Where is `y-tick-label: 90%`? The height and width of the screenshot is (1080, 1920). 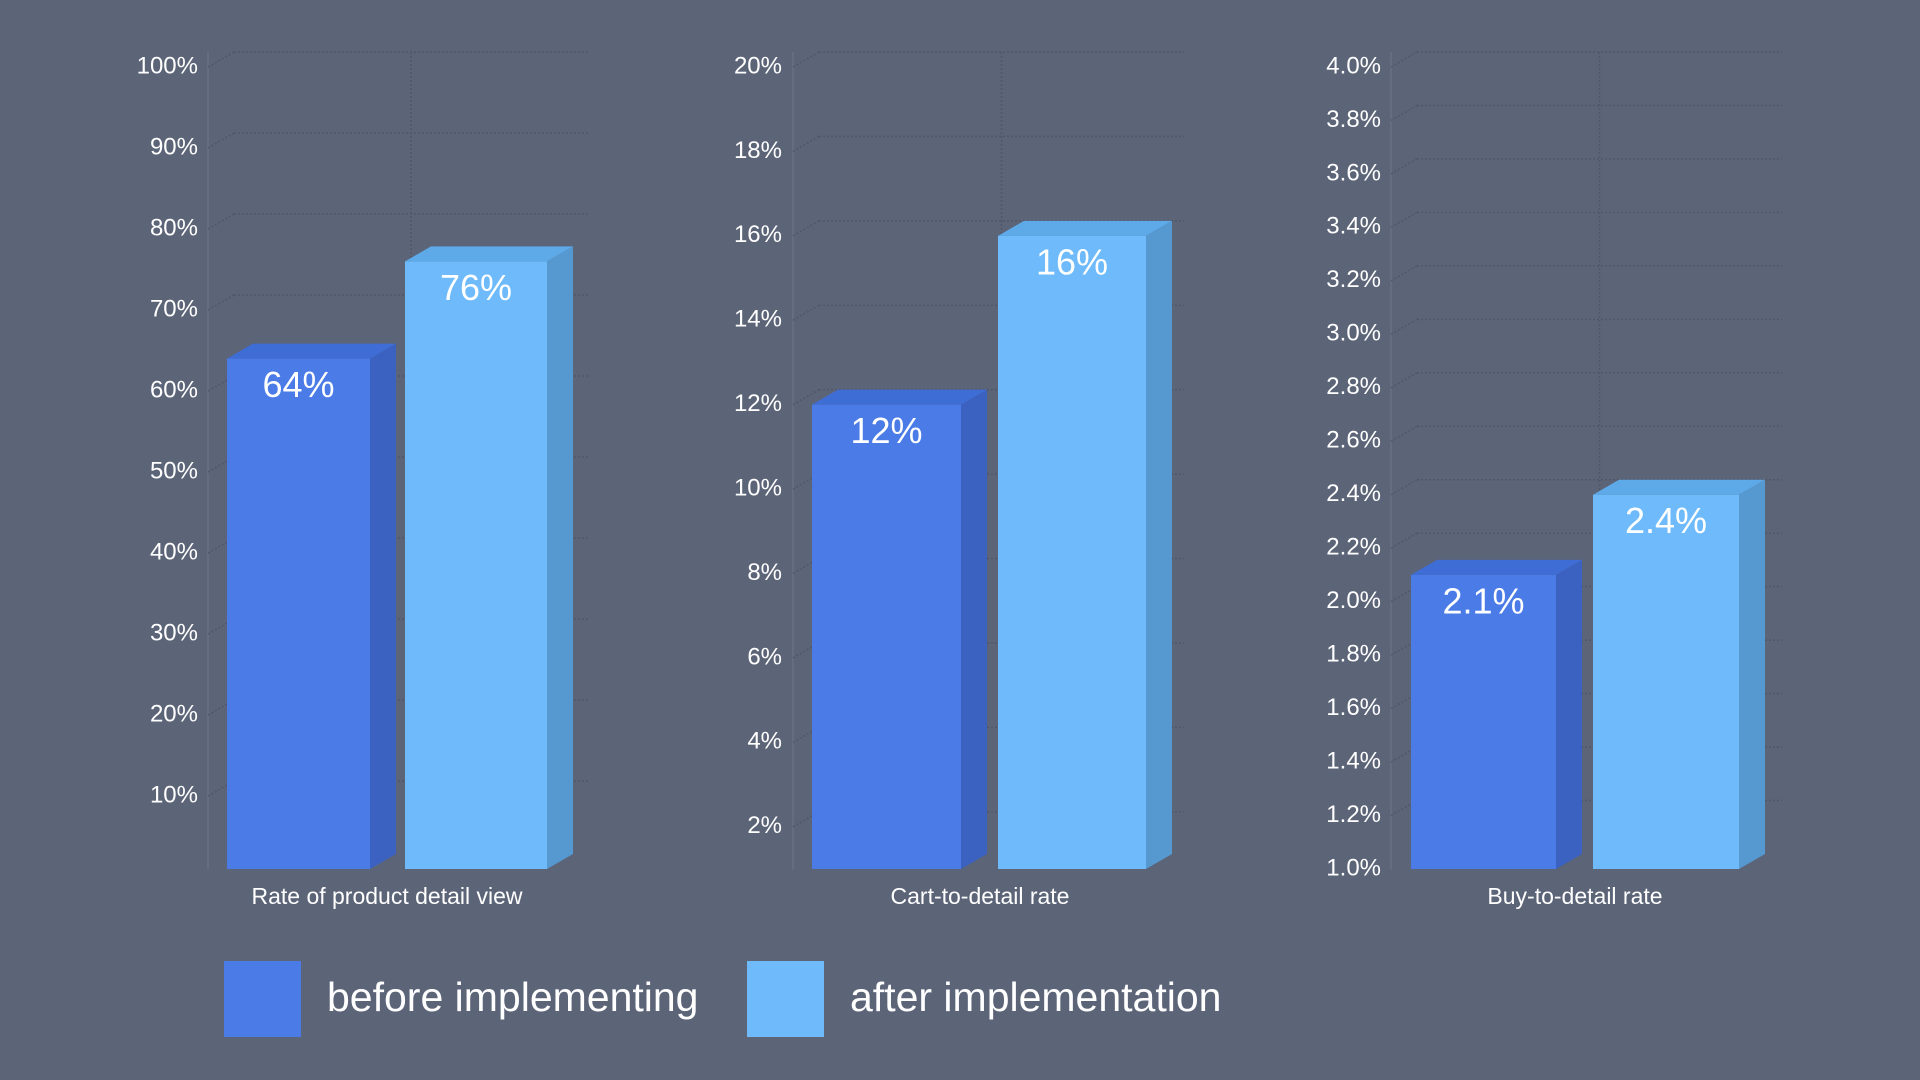
y-tick-label: 90% is located at coordinates (174, 146).